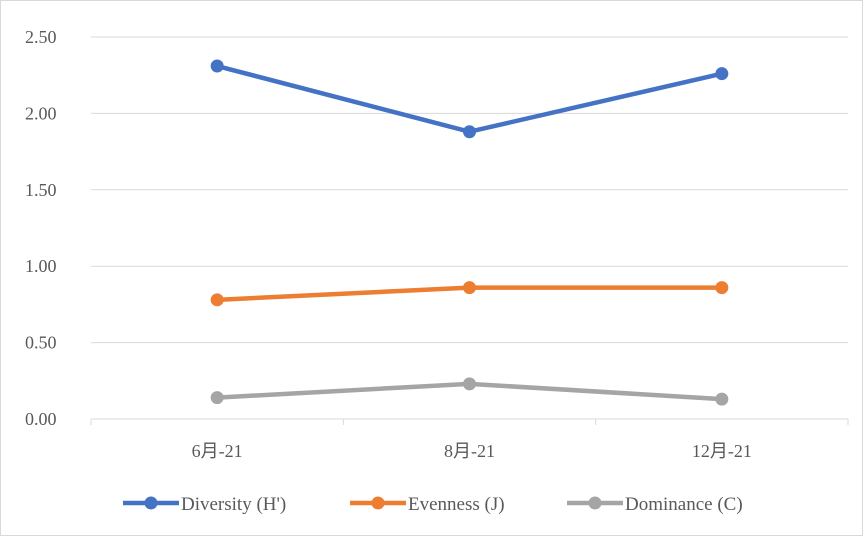 The image size is (863, 536). I want to click on legend-label: Evenness (J), so click(456, 504).